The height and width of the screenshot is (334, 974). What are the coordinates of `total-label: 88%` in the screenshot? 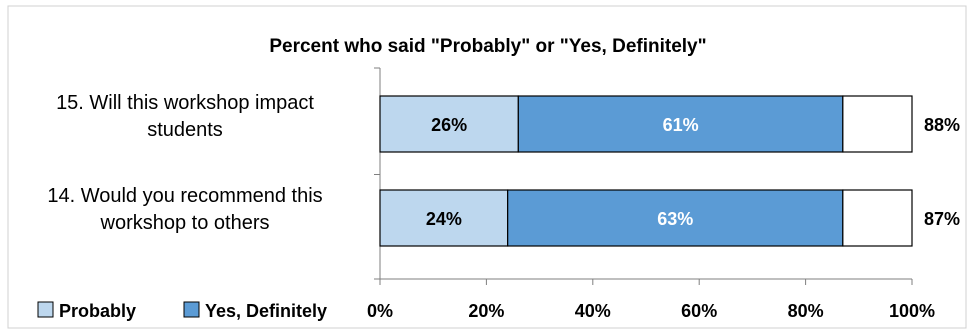 It's located at (942, 125).